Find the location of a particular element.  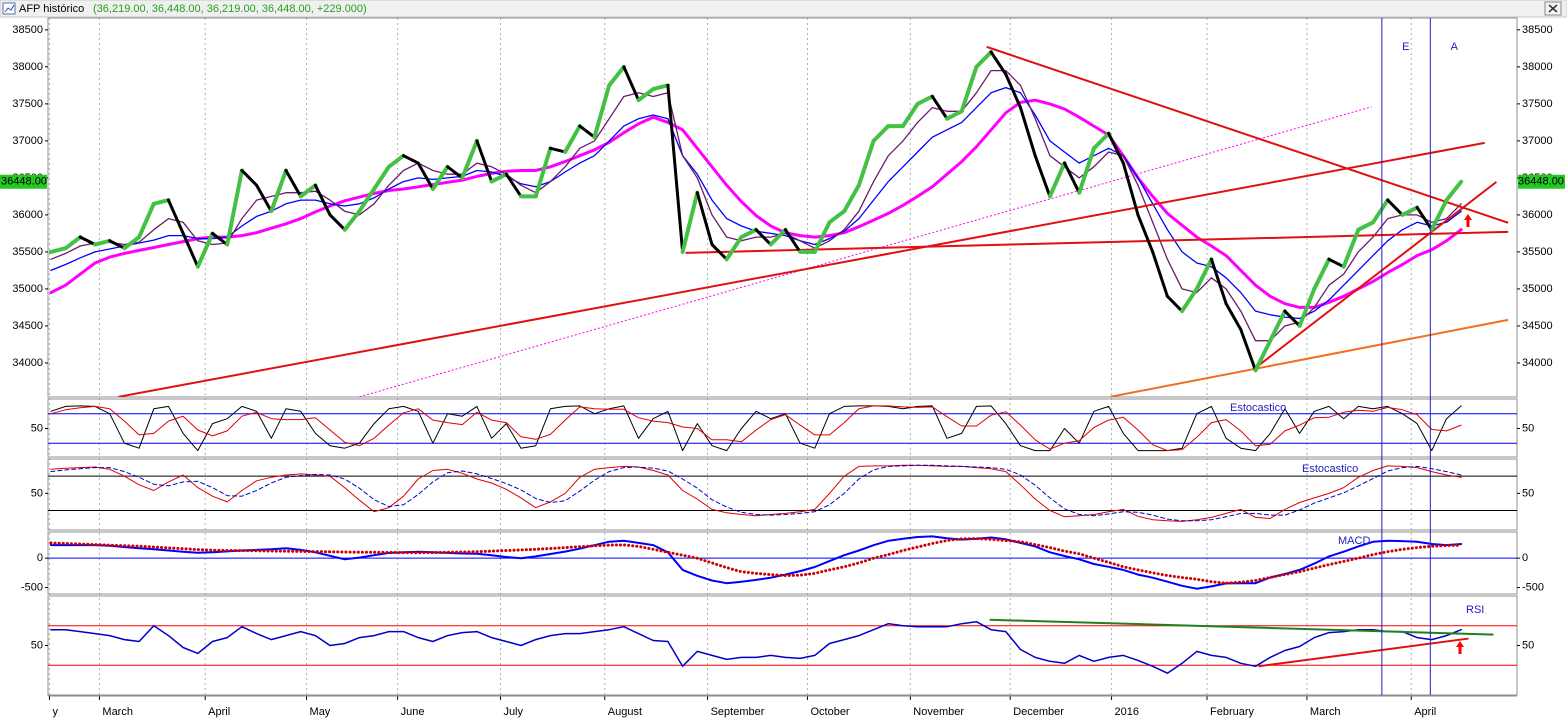

close-button is located at coordinates (1553, 8).